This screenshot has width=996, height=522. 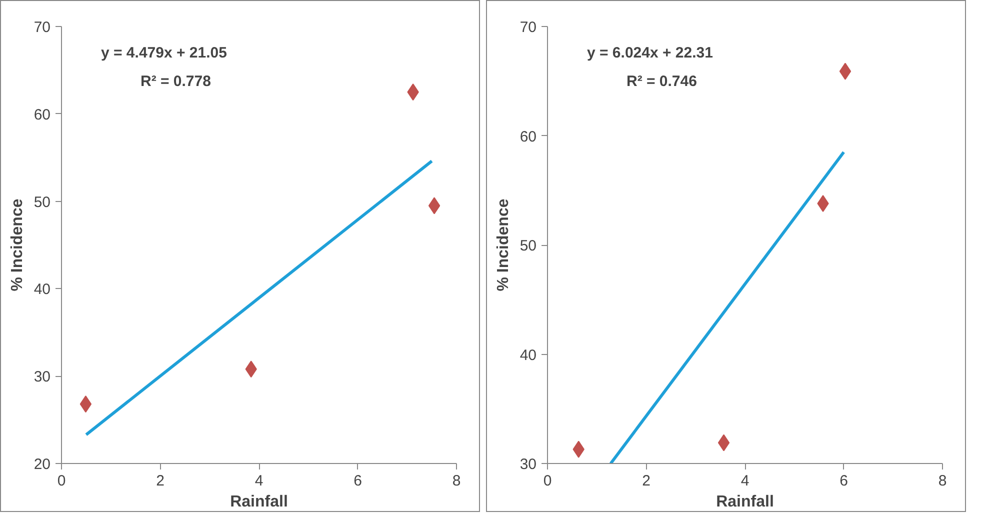 I want to click on annotation: R² = 0.746, so click(x=661, y=81).